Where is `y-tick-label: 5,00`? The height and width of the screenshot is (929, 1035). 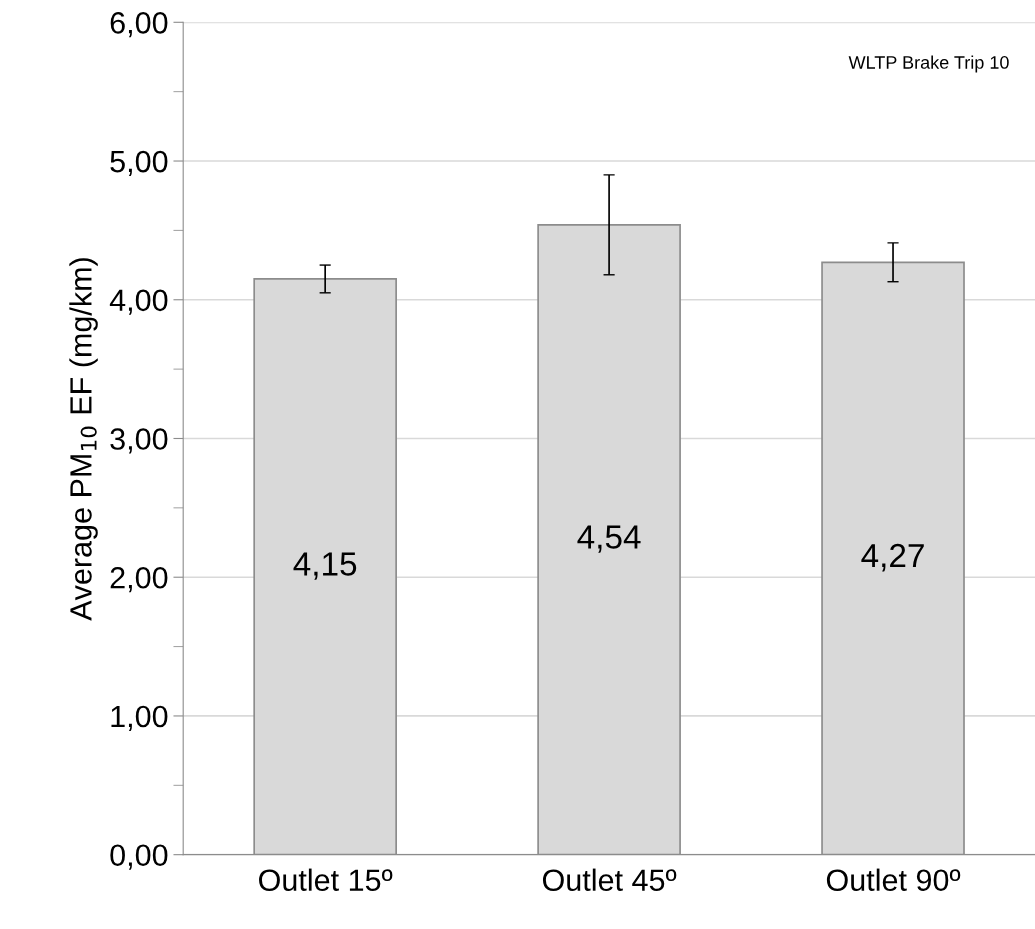 y-tick-label: 5,00 is located at coordinates (139, 163).